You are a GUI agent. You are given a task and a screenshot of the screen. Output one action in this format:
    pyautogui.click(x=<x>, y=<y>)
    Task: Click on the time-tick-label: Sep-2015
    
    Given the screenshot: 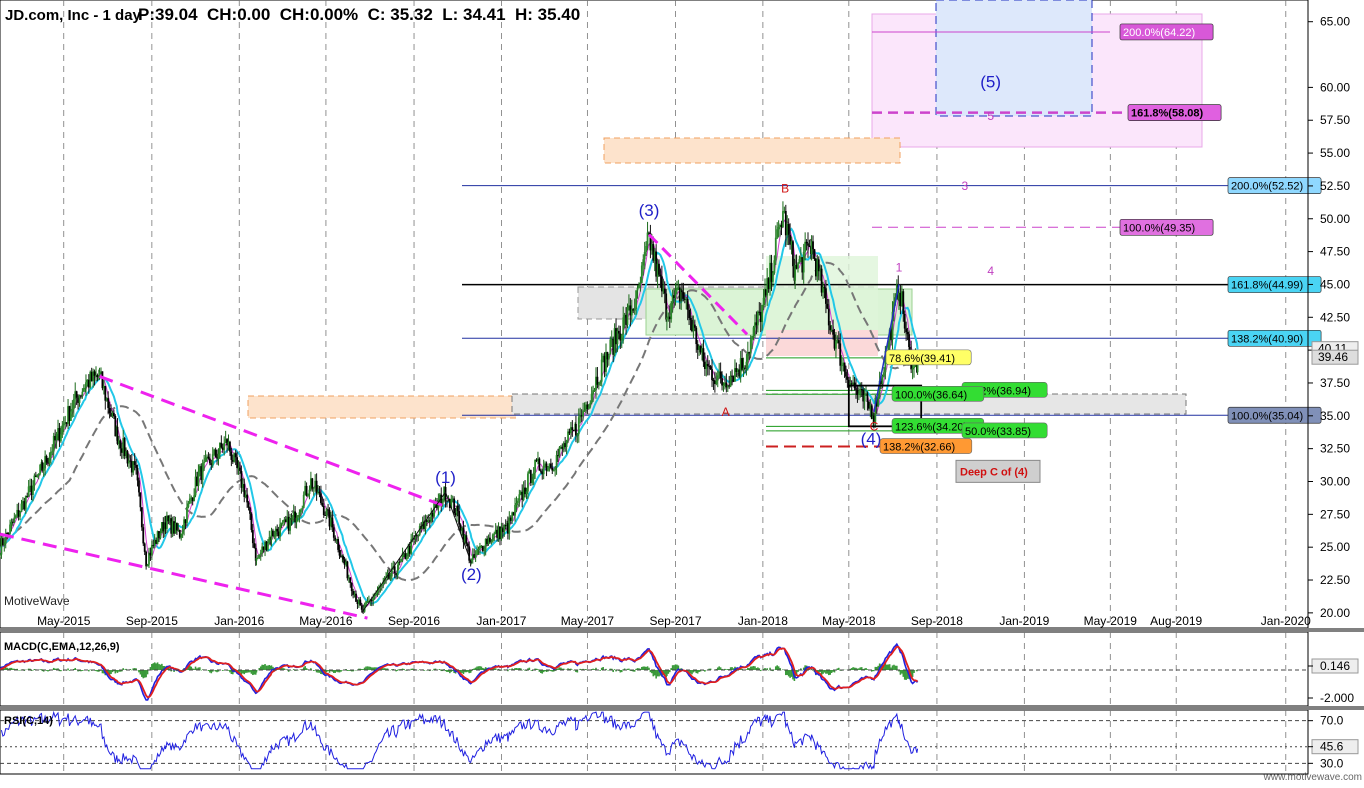 What is the action you would take?
    pyautogui.click(x=152, y=621)
    